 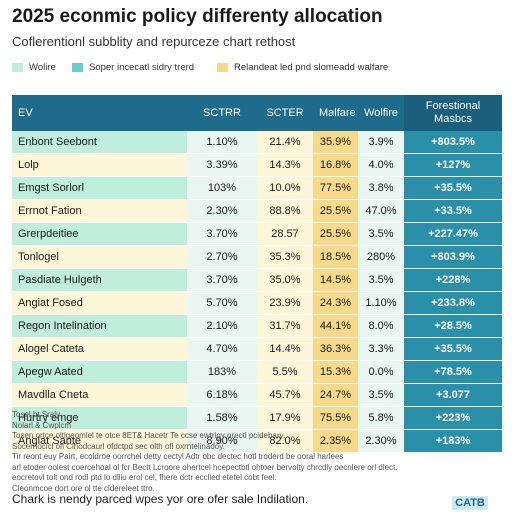 What do you see at coordinates (99, 280) in the screenshot?
I see `row-label: Pasdiate Hulgeth` at bounding box center [99, 280].